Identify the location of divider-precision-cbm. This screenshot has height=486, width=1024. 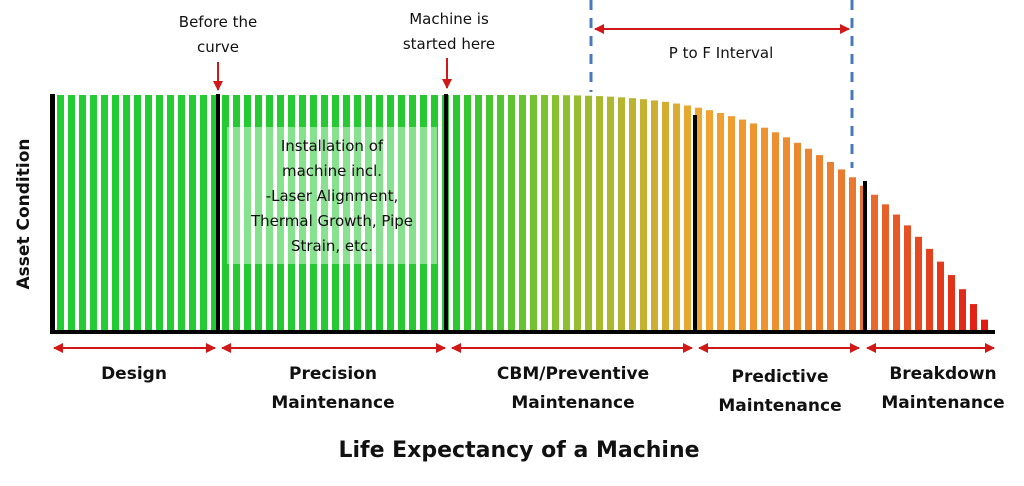
(446, 214).